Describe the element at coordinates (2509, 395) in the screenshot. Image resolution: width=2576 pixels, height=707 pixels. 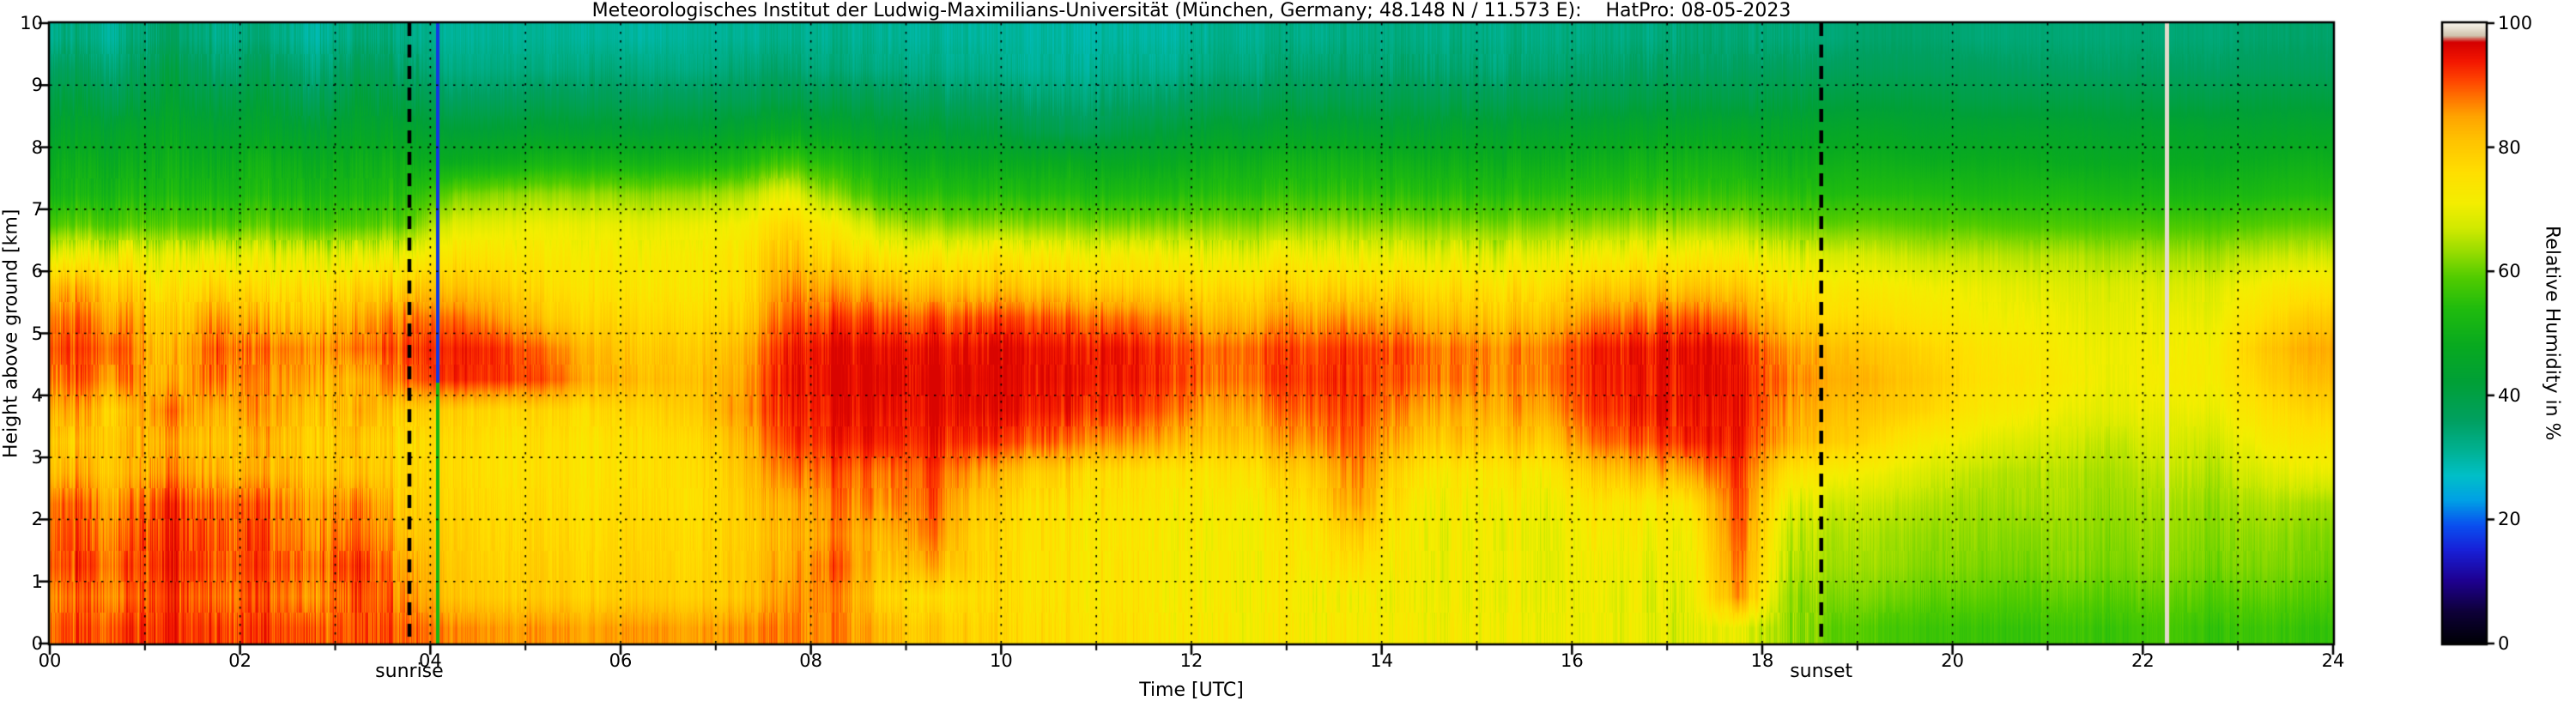
I see `colorbar-tick-label-40: 40` at that location.